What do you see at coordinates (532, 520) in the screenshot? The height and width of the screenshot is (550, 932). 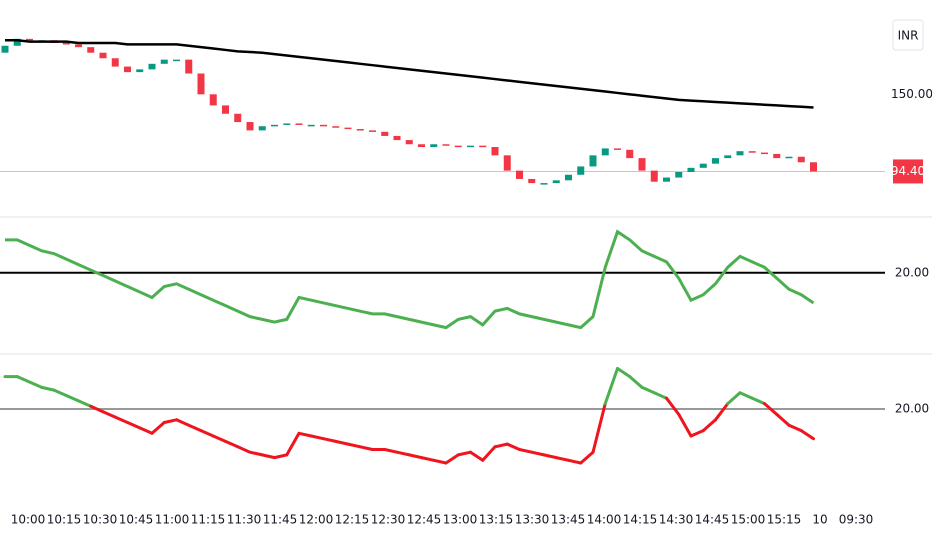 I see `x-tick-label: 13:30` at bounding box center [532, 520].